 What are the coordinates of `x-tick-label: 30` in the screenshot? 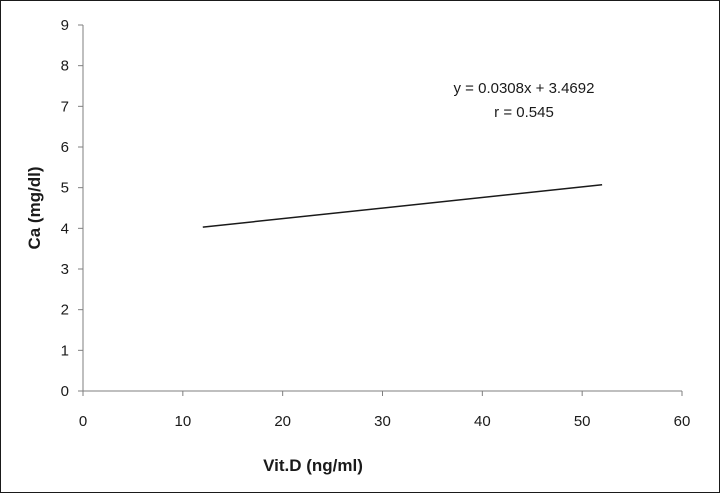 It's located at (382, 421).